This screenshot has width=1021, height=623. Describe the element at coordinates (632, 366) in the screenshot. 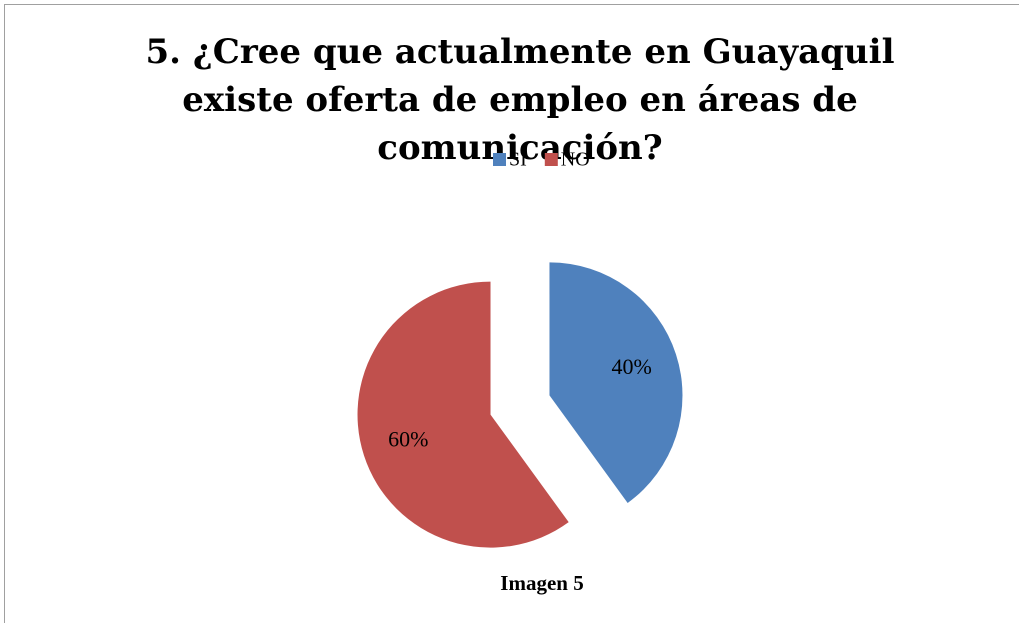

I see `data-label: 40%` at that location.